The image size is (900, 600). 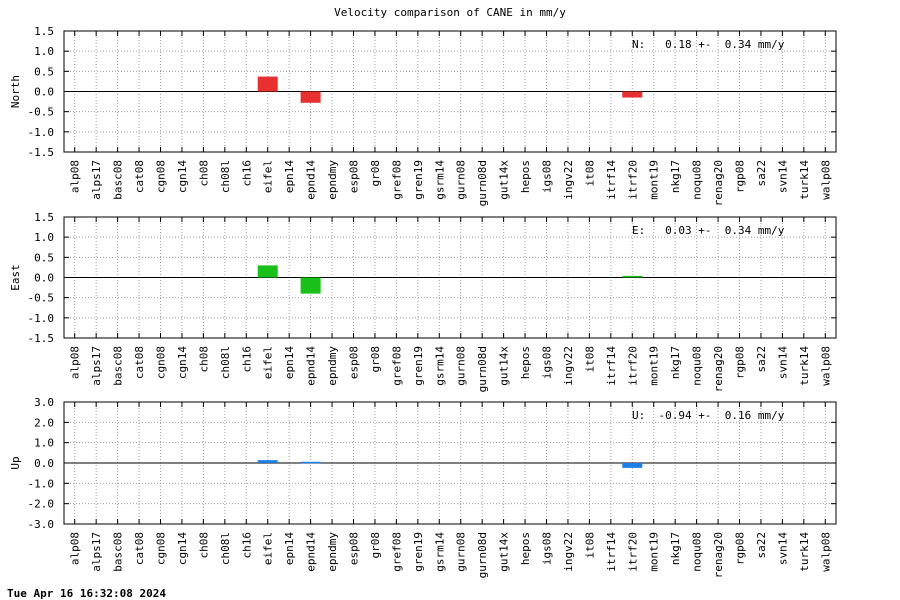 I want to click on x-tick-label: alp08, so click(x=75, y=548).